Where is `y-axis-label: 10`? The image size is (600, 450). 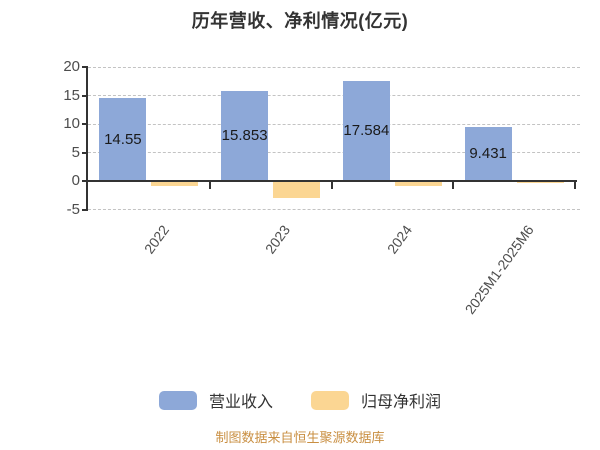
y-axis-label: 10 is located at coordinates (71, 123).